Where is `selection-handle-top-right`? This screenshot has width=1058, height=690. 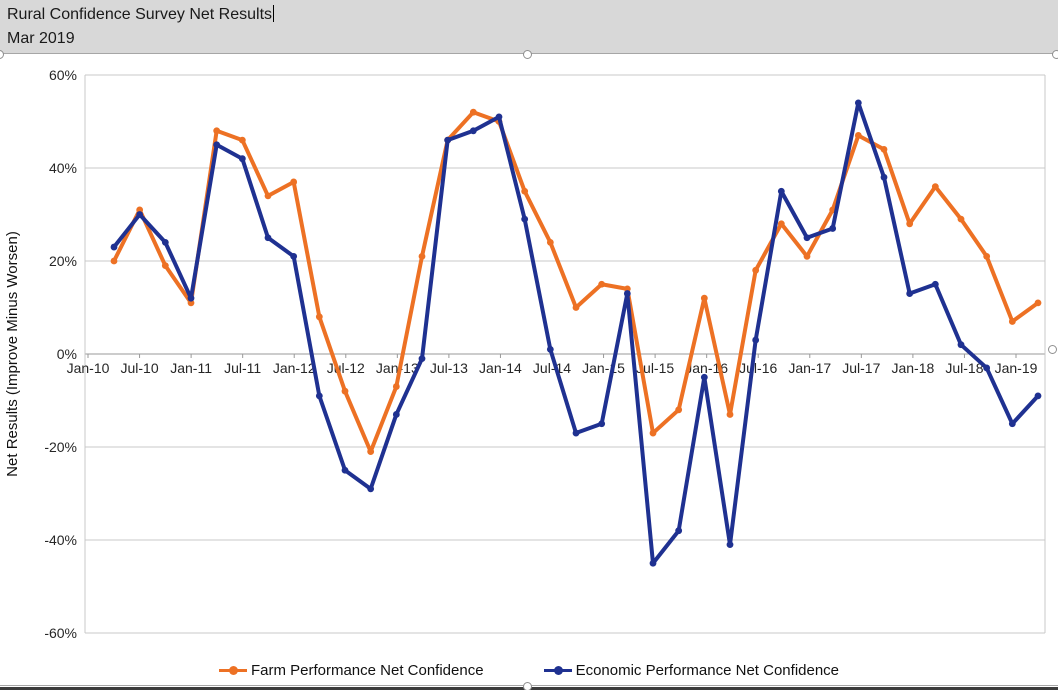 selection-handle-top-right is located at coordinates (1055, 54).